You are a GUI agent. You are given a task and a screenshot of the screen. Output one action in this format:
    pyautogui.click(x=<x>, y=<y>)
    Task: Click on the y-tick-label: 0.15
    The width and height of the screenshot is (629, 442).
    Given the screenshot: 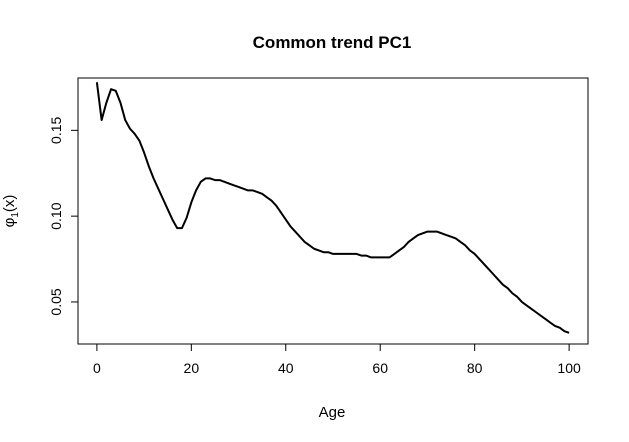 What is the action you would take?
    pyautogui.click(x=56, y=130)
    